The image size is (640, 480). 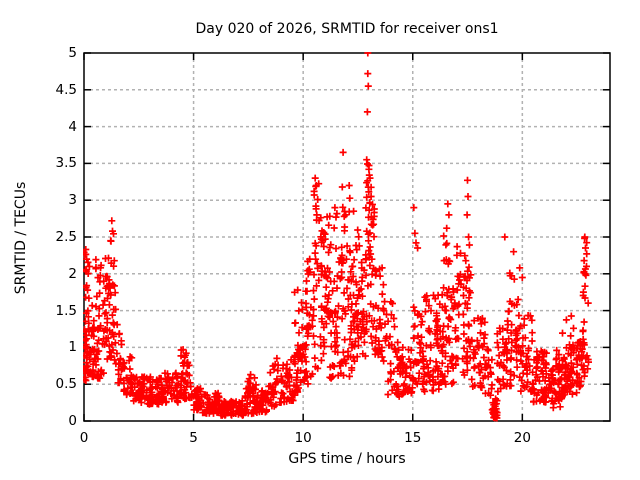 What do you see at coordinates (21, 238) in the screenshot?
I see `y-axis-label: SRMTID / TECUs` at bounding box center [21, 238].